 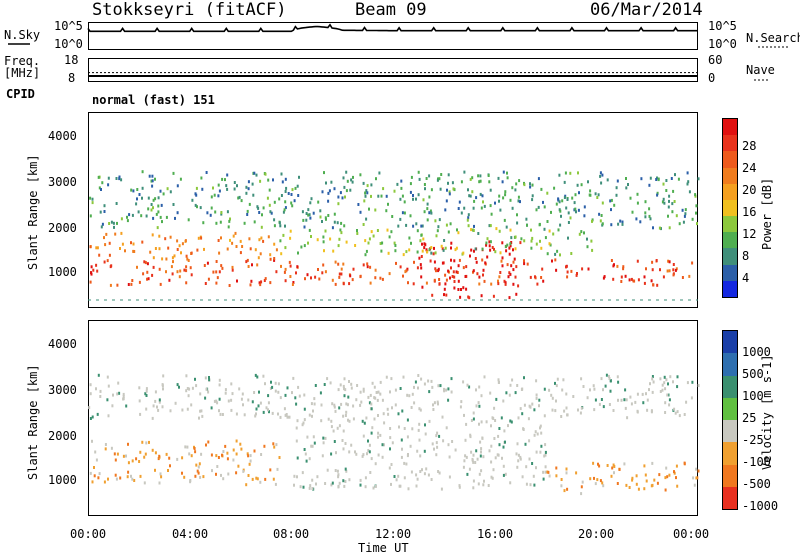 I want to click on freq-label-2: [MHz], so click(x=22, y=73).